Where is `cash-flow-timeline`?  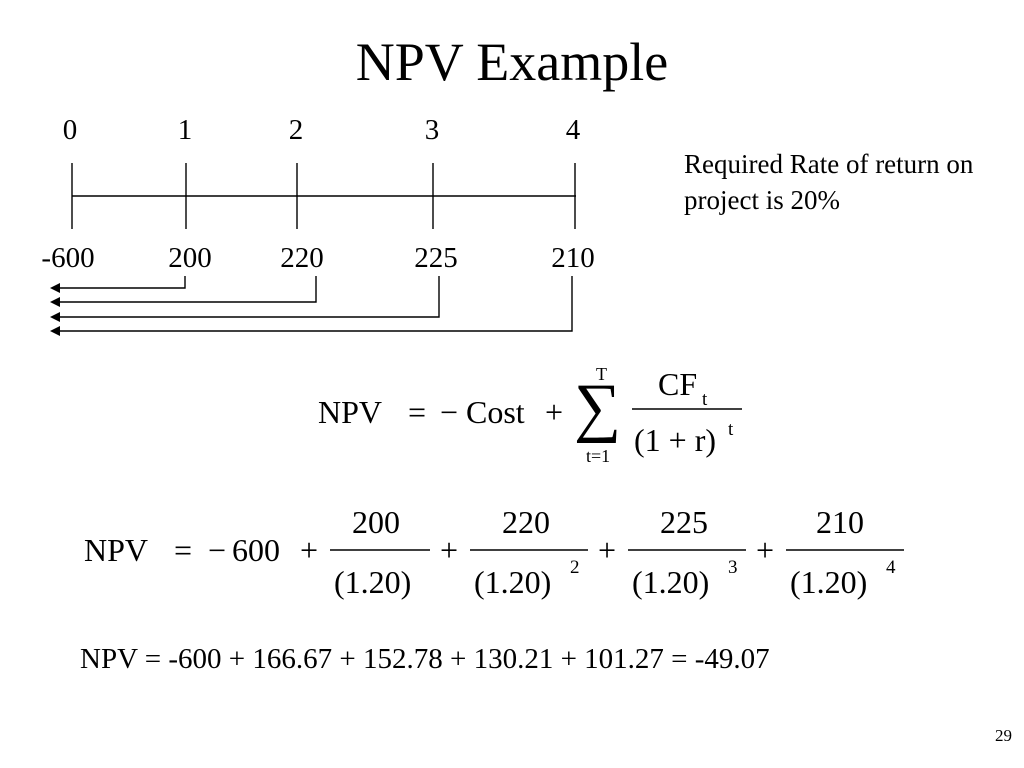
cash-flow-timeline is located at coordinates (313, 249).